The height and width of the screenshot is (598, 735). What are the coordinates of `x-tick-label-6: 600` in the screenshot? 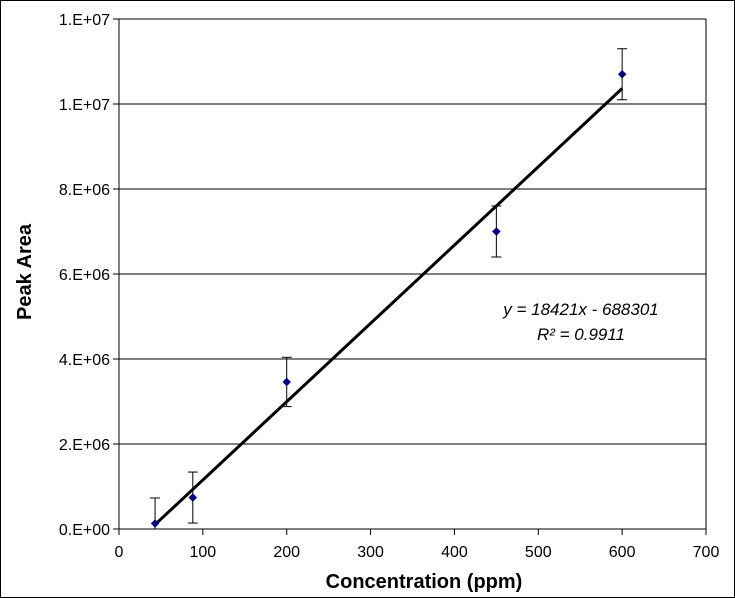 It's located at (622, 552).